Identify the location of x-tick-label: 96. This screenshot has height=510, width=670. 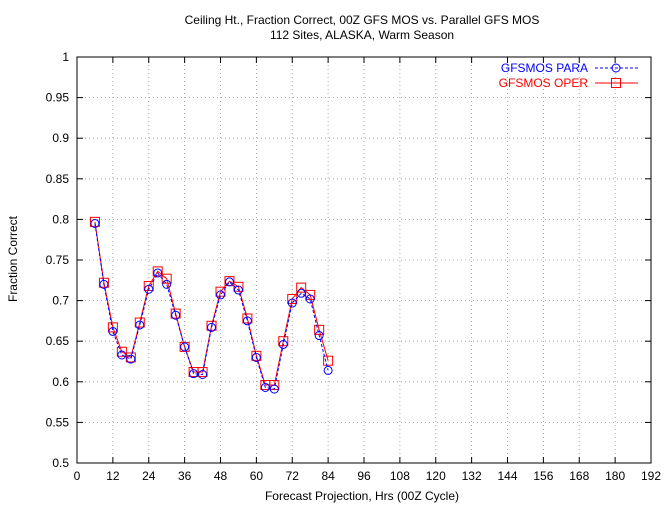
(364, 476).